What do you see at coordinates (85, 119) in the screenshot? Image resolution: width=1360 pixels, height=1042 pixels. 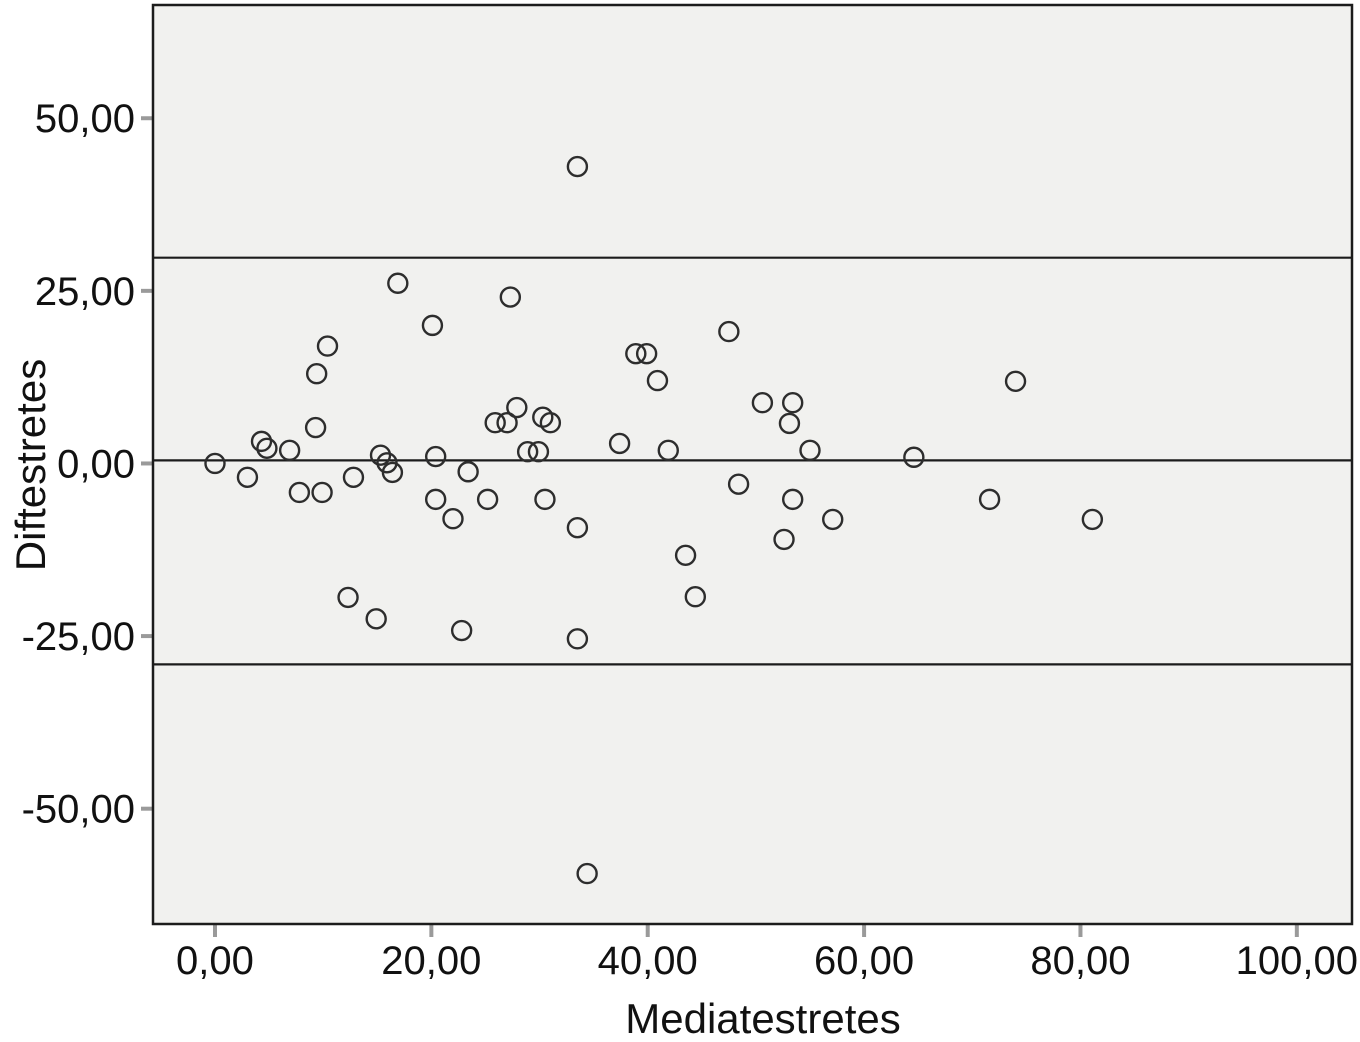 I see `y-tick-label: 50,00` at bounding box center [85, 119].